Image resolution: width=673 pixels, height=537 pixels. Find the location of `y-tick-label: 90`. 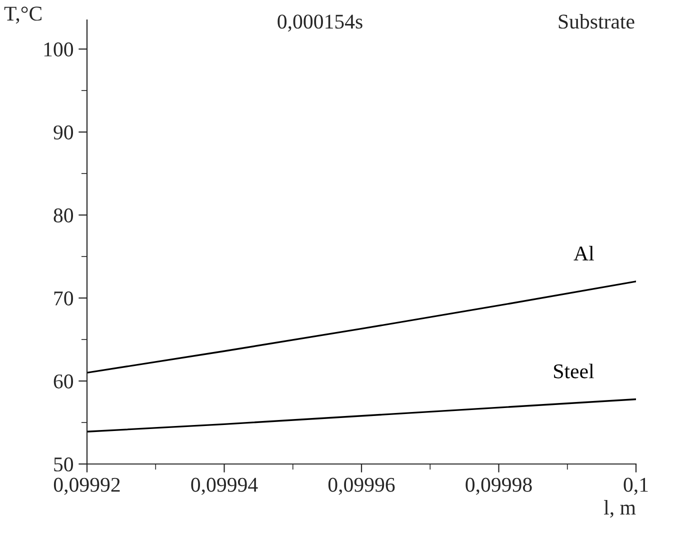

y-tick-label: 90 is located at coordinates (64, 132).